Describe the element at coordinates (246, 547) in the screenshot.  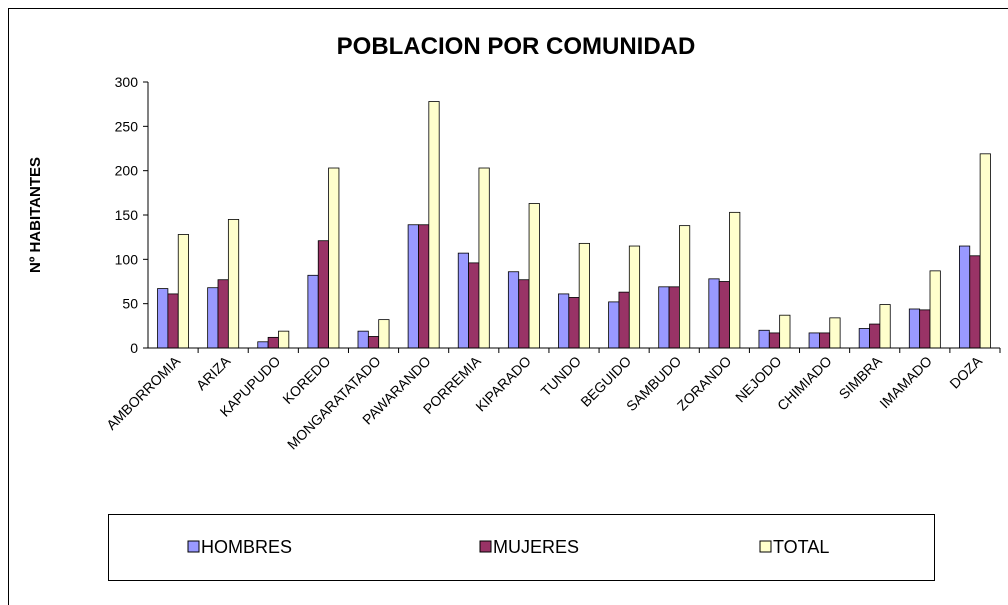
I see `legend-label: HOMBRES` at that location.